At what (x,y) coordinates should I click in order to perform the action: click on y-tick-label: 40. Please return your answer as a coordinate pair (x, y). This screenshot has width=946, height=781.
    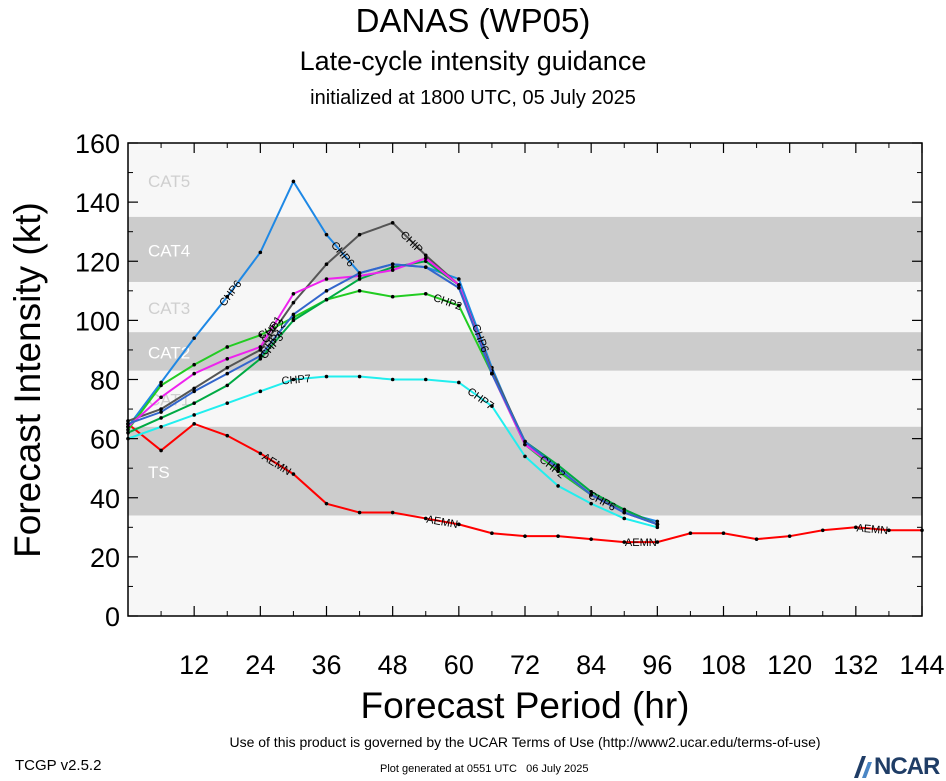
    Looking at the image, I should click on (105, 499).